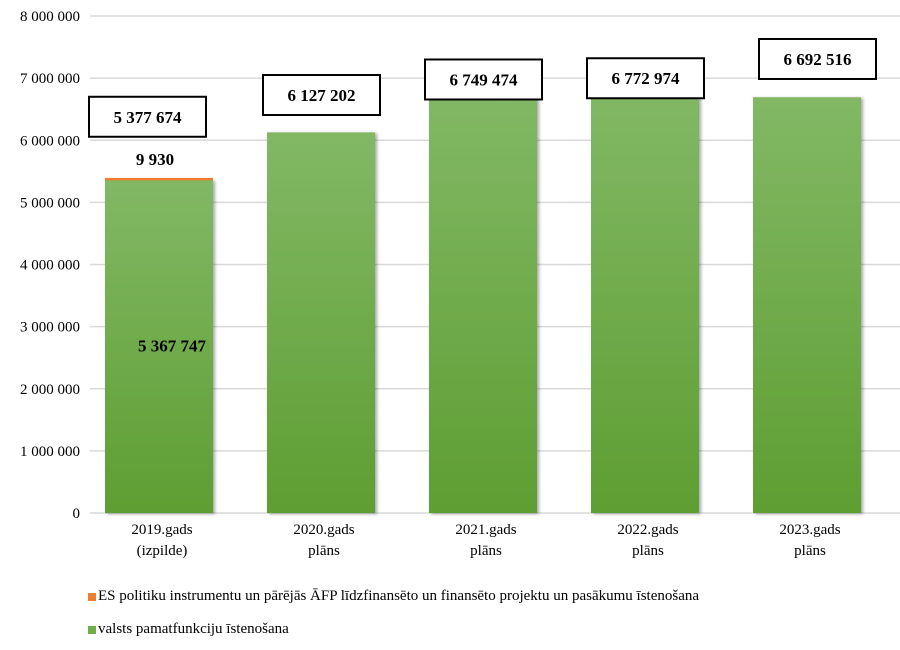 Image resolution: width=900 pixels, height=650 pixels. Describe the element at coordinates (50, 328) in the screenshot. I see `y-tick-label: 3 000 000` at that location.